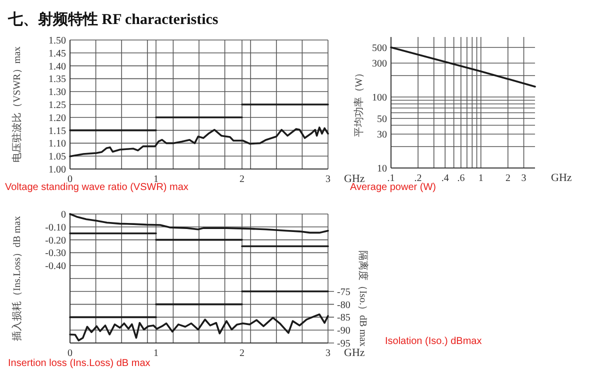 The height and width of the screenshot is (382, 594). Describe the element at coordinates (57, 131) in the screenshot. I see `y-tick-label: 1.15` at that location.